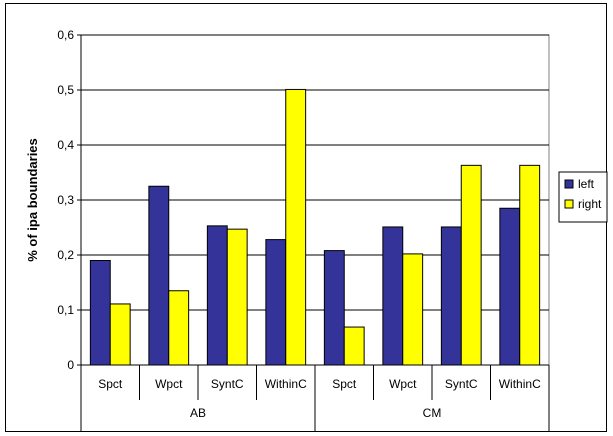 The width and height of the screenshot is (613, 436). What do you see at coordinates (65, 145) in the screenshot?
I see `y-tick-label: 0,4` at bounding box center [65, 145].